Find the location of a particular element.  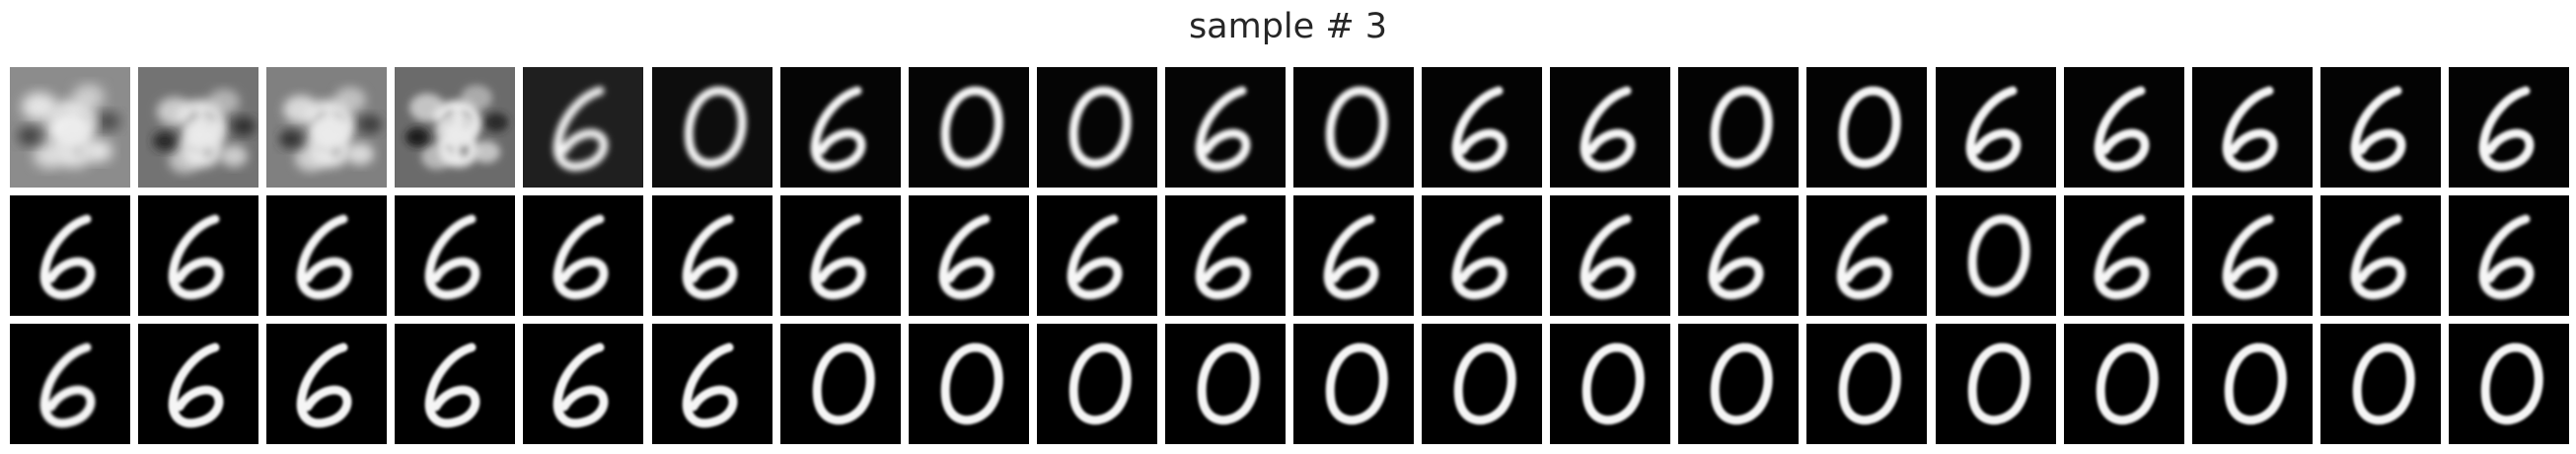

digit-image-r3-c19 is located at coordinates (2380, 384).